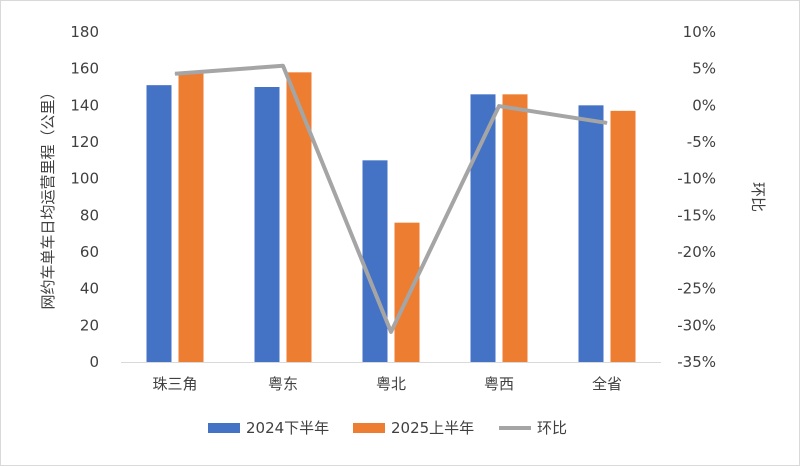  What do you see at coordinates (174, 384) in the screenshot?
I see `x-tick-label: 珠三角` at bounding box center [174, 384].